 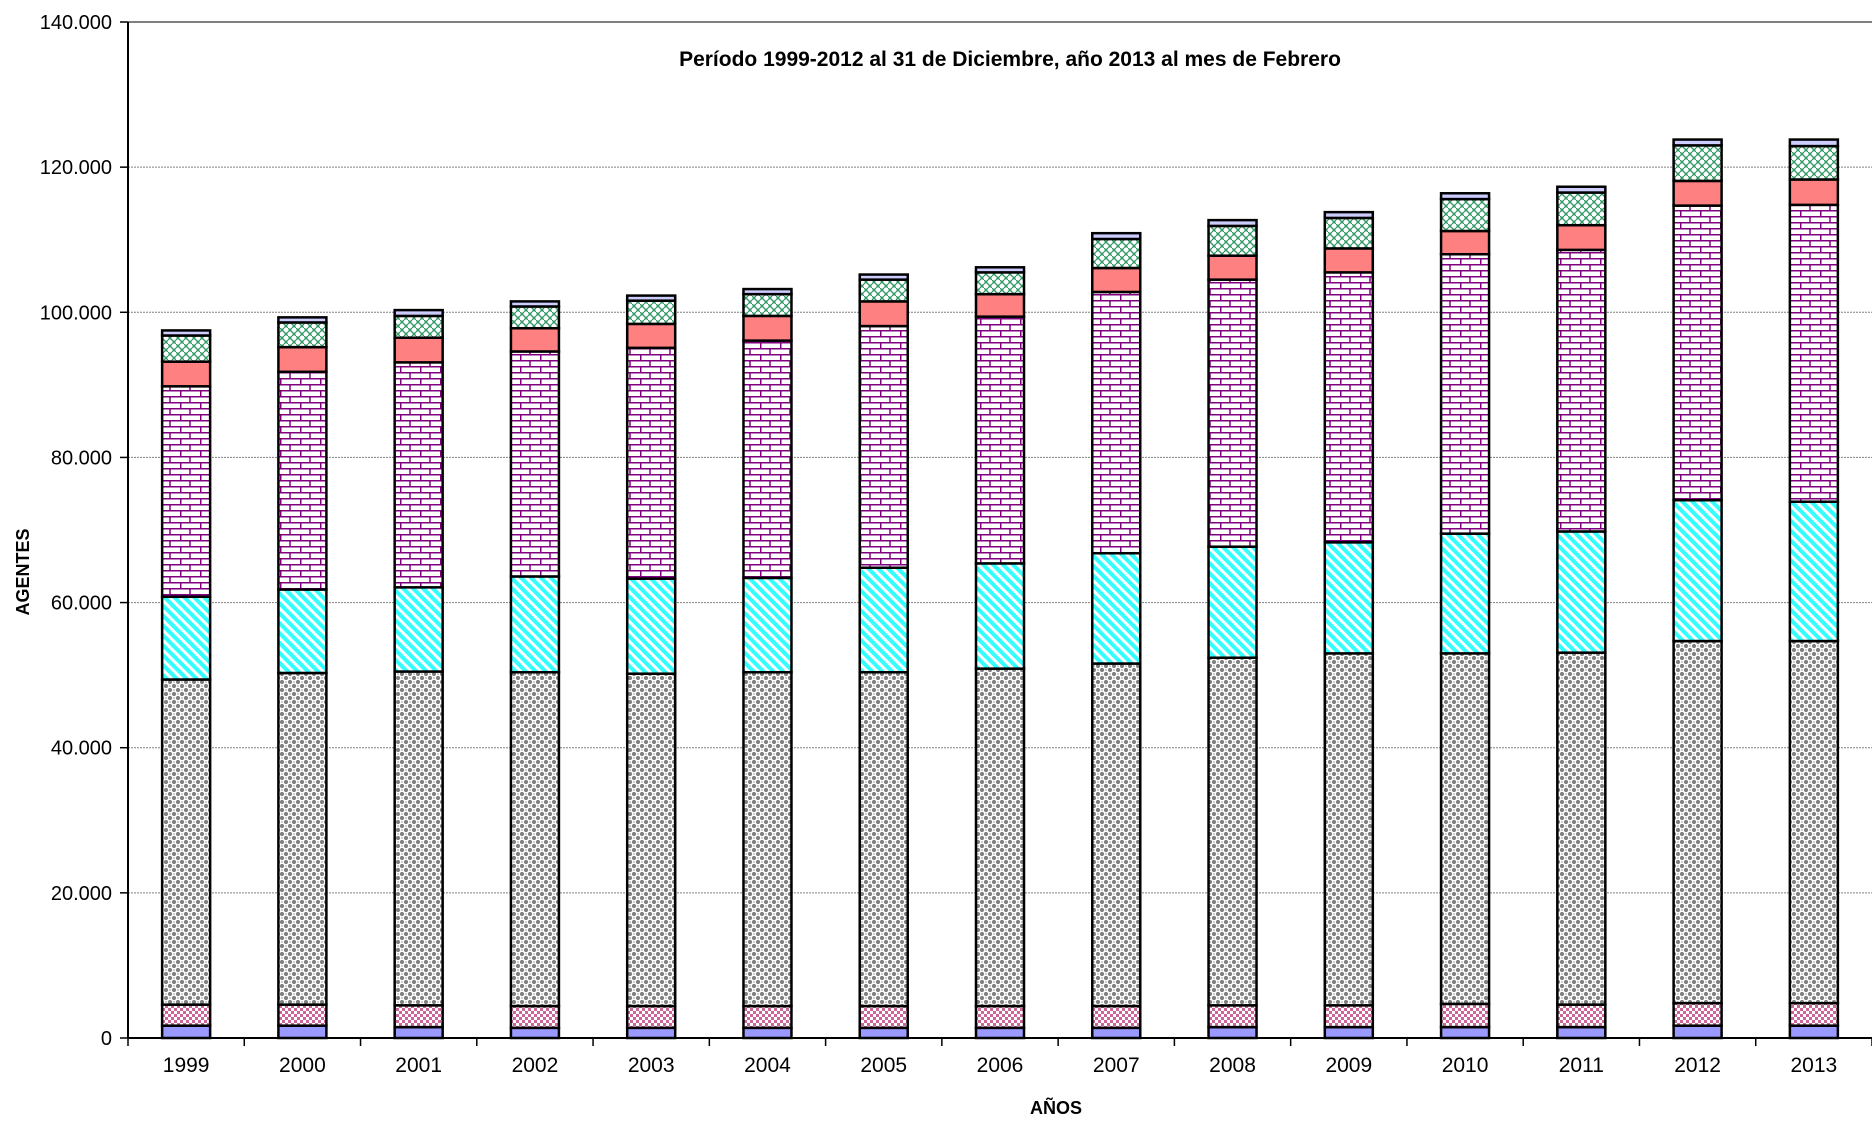 I want to click on bar-stack-2000, so click(x=302, y=678).